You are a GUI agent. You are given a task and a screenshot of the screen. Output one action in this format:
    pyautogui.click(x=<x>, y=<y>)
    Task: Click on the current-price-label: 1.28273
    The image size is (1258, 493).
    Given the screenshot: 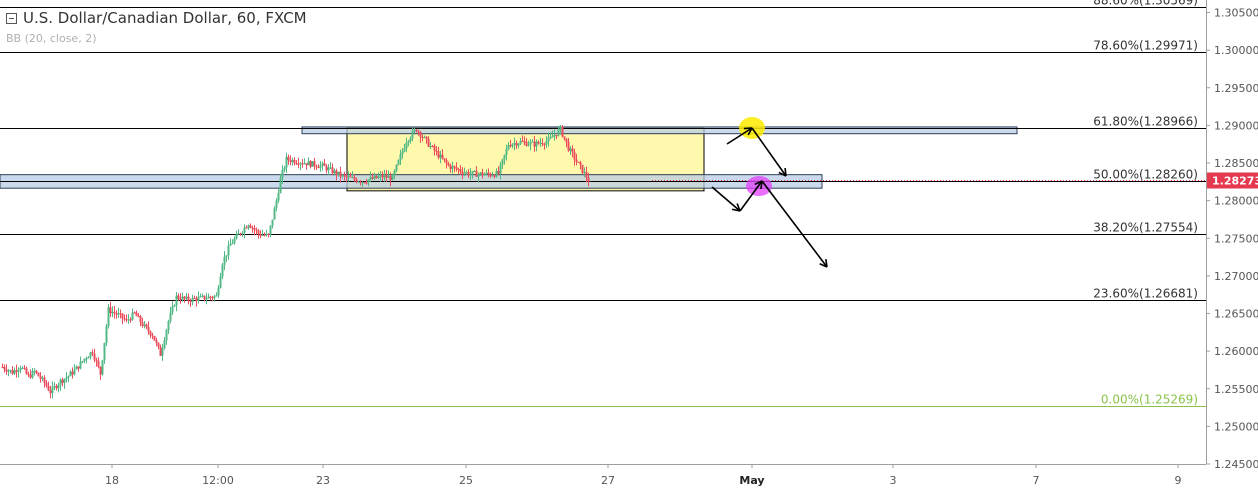 What is the action you would take?
    pyautogui.click(x=1235, y=181)
    